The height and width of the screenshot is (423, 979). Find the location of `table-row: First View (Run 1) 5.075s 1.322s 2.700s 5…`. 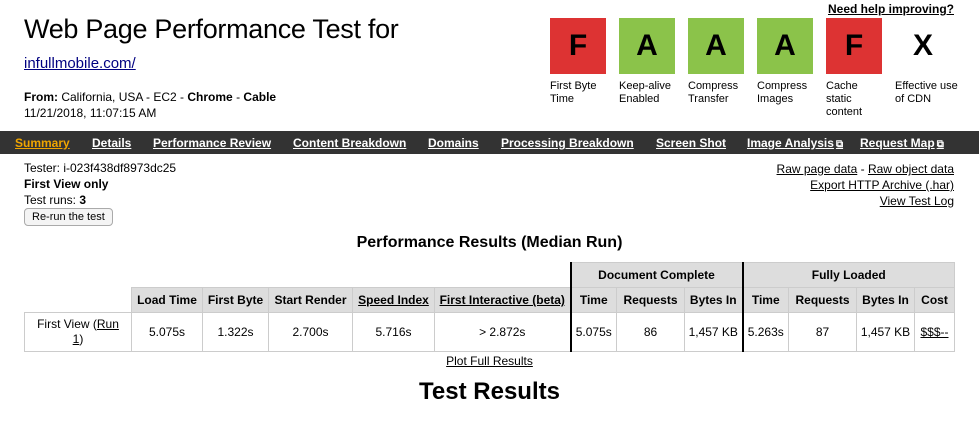

table-row: First View (Run 1) 5.075s 1.322s 2.700s 5… is located at coordinates (489, 332).